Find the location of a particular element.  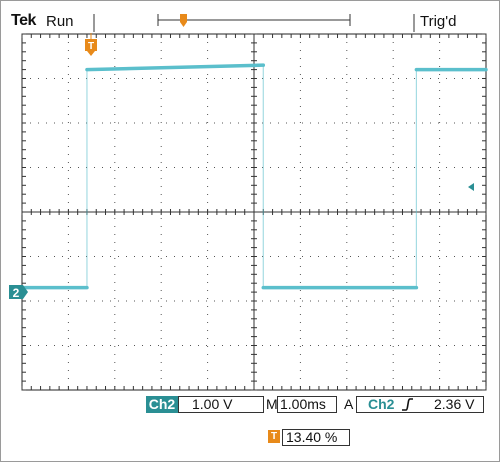

timebase-prefix: M is located at coordinates (272, 404).